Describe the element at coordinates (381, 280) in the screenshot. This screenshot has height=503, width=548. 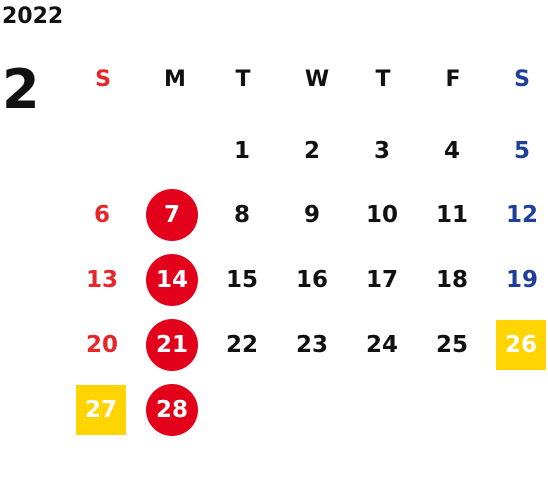
I see `day-cell: 17` at that location.